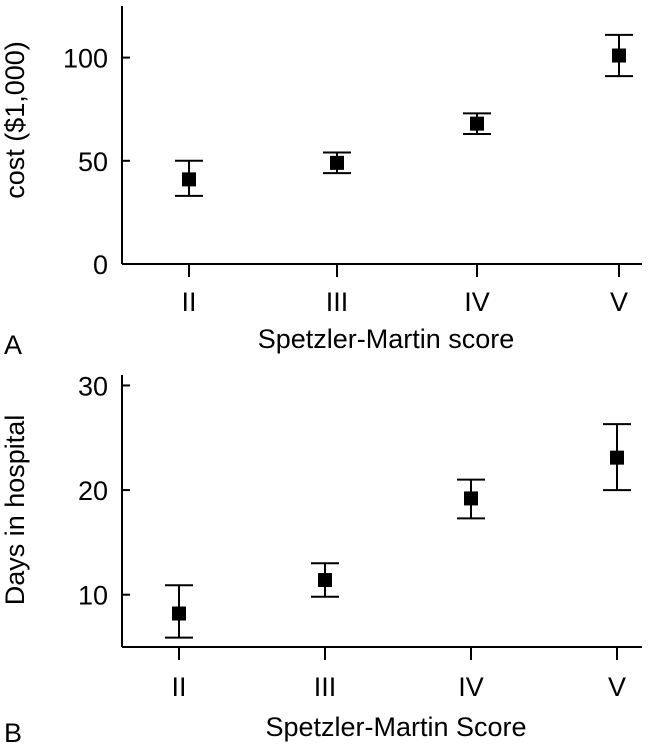 The height and width of the screenshot is (748, 650). What do you see at coordinates (93, 491) in the screenshot?
I see `y-tick-label: 20` at bounding box center [93, 491].